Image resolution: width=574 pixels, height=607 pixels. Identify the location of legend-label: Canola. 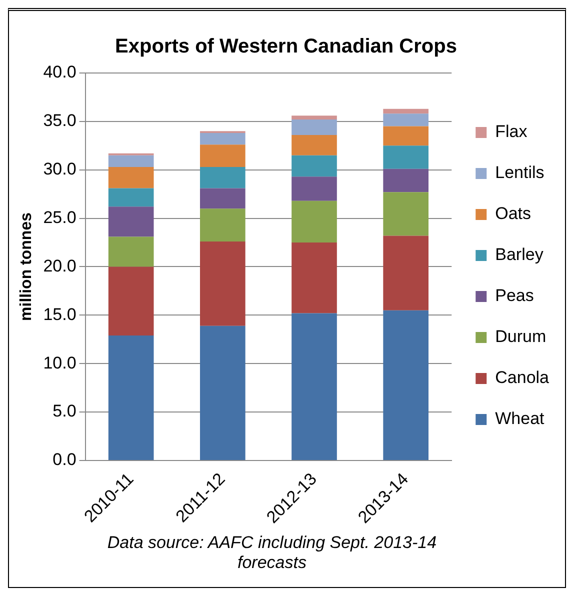
(522, 378).